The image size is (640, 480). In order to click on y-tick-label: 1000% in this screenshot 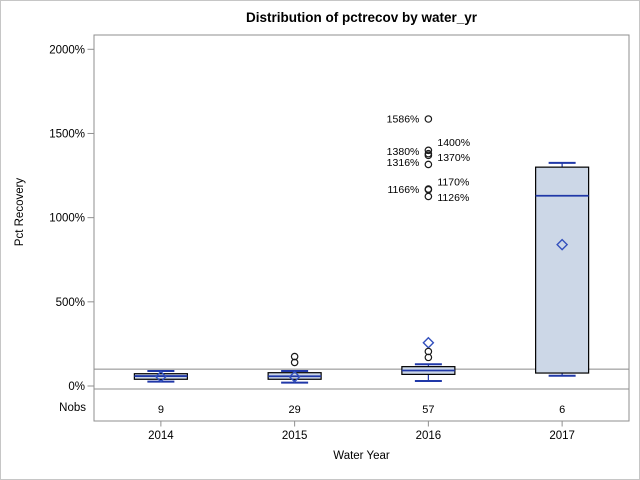, I will do `click(67, 219)`.